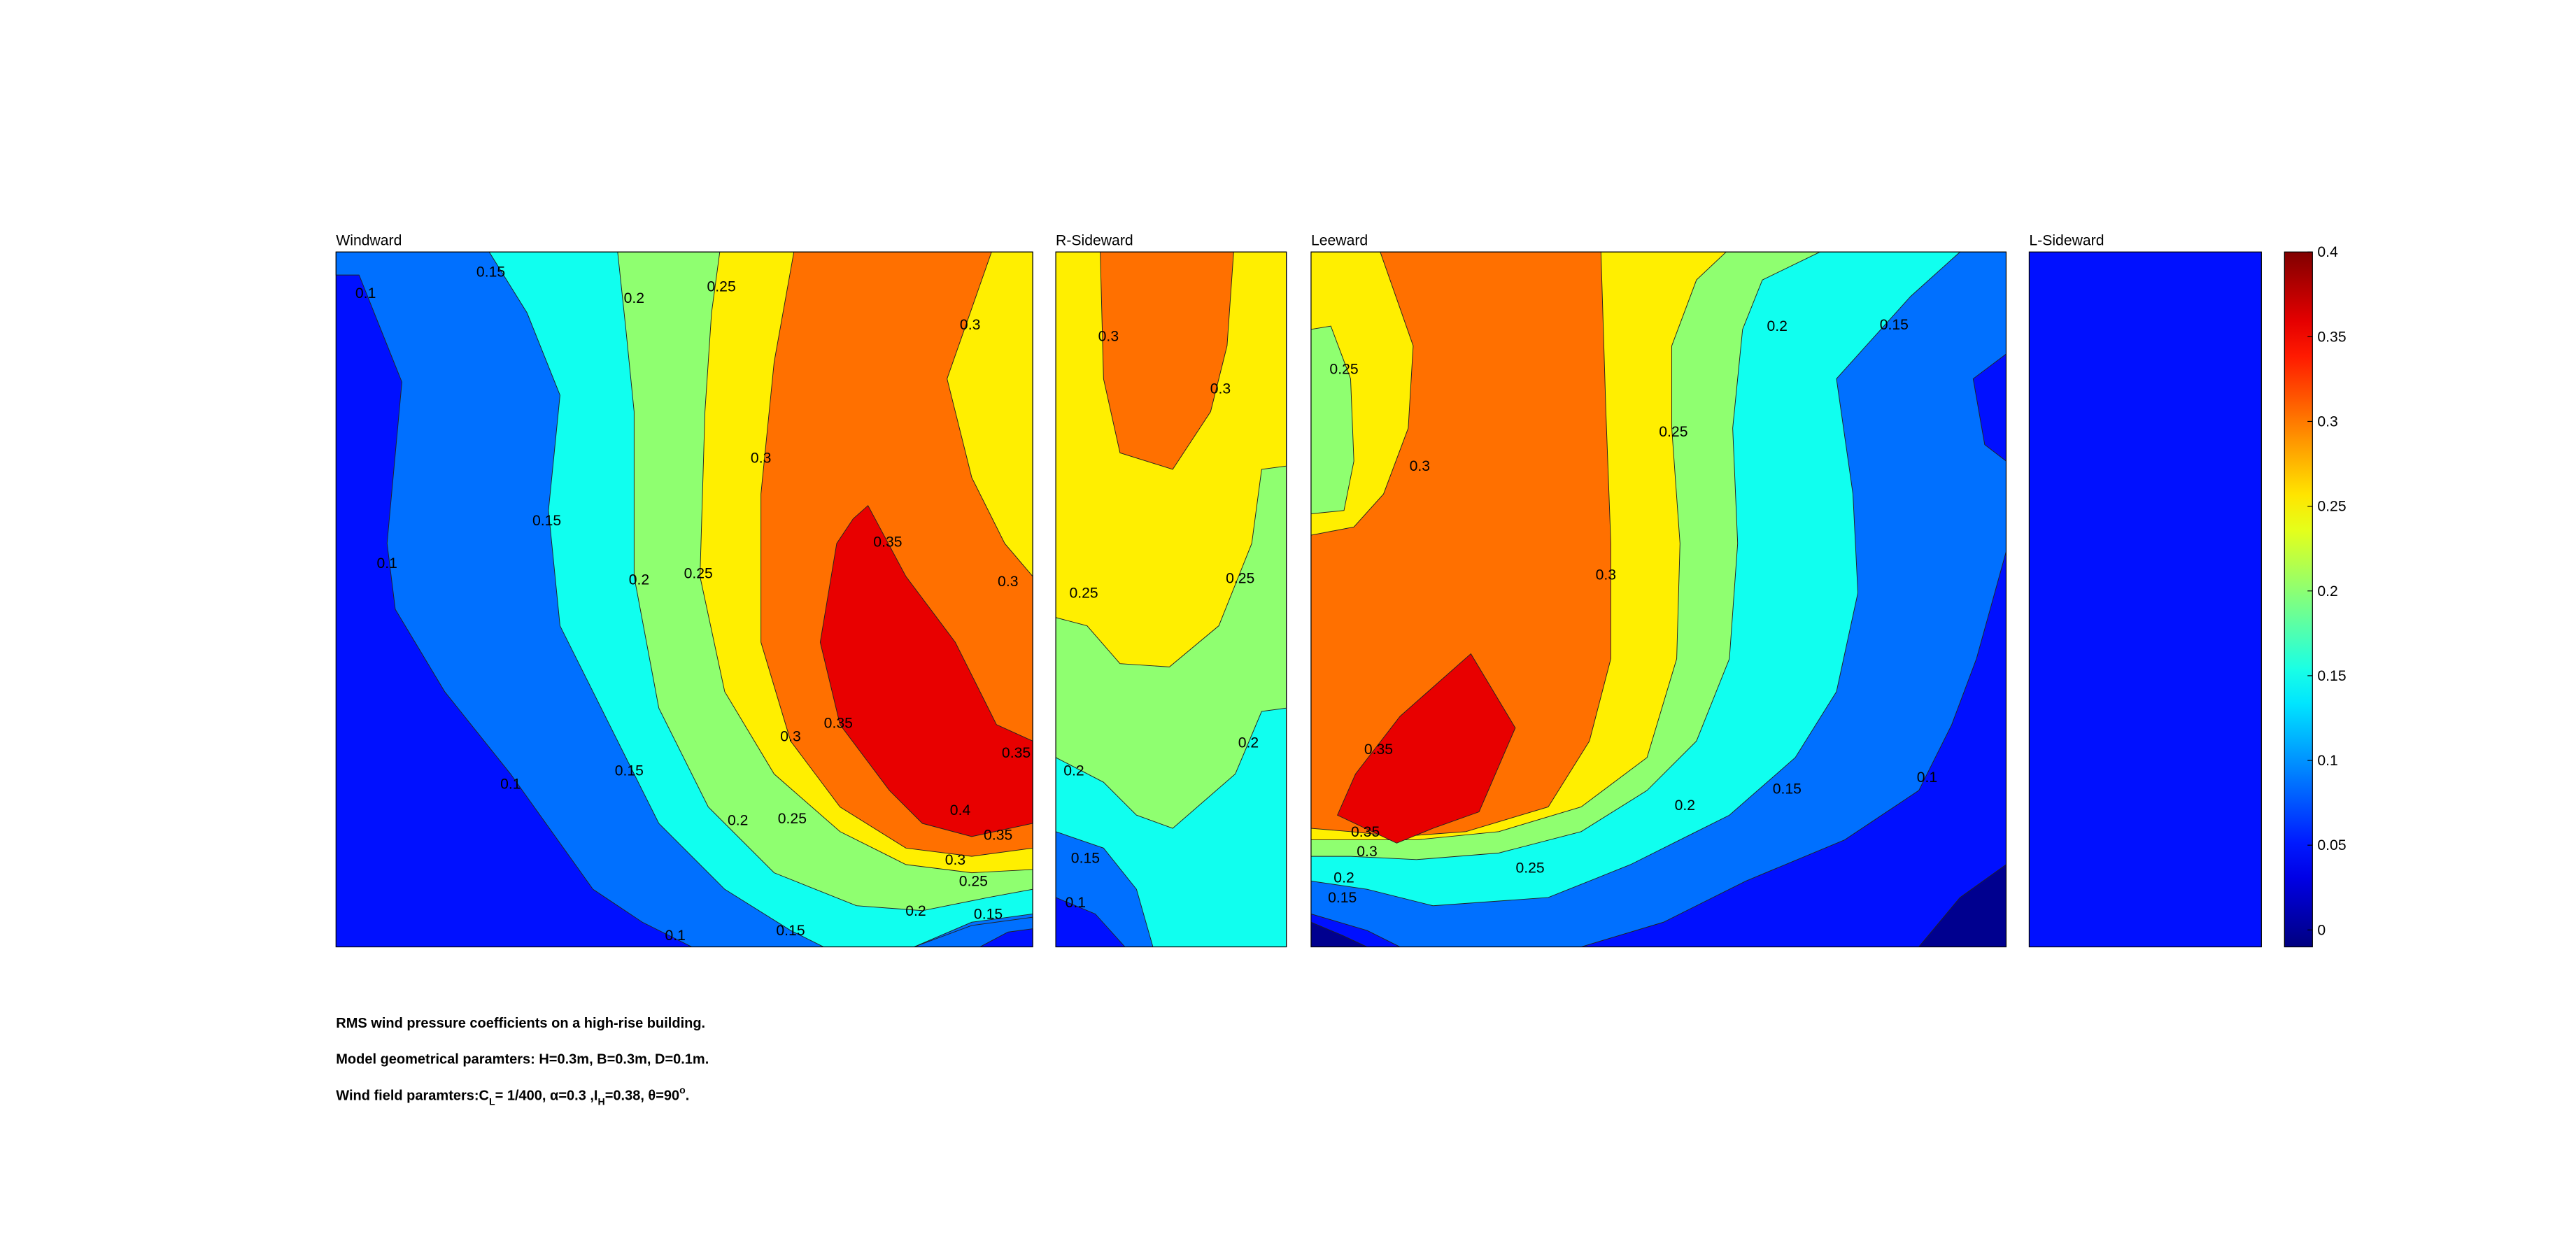 Image resolution: width=2576 pixels, height=1241 pixels. I want to click on colorbar-tick-label: 0.35, so click(2331, 337).